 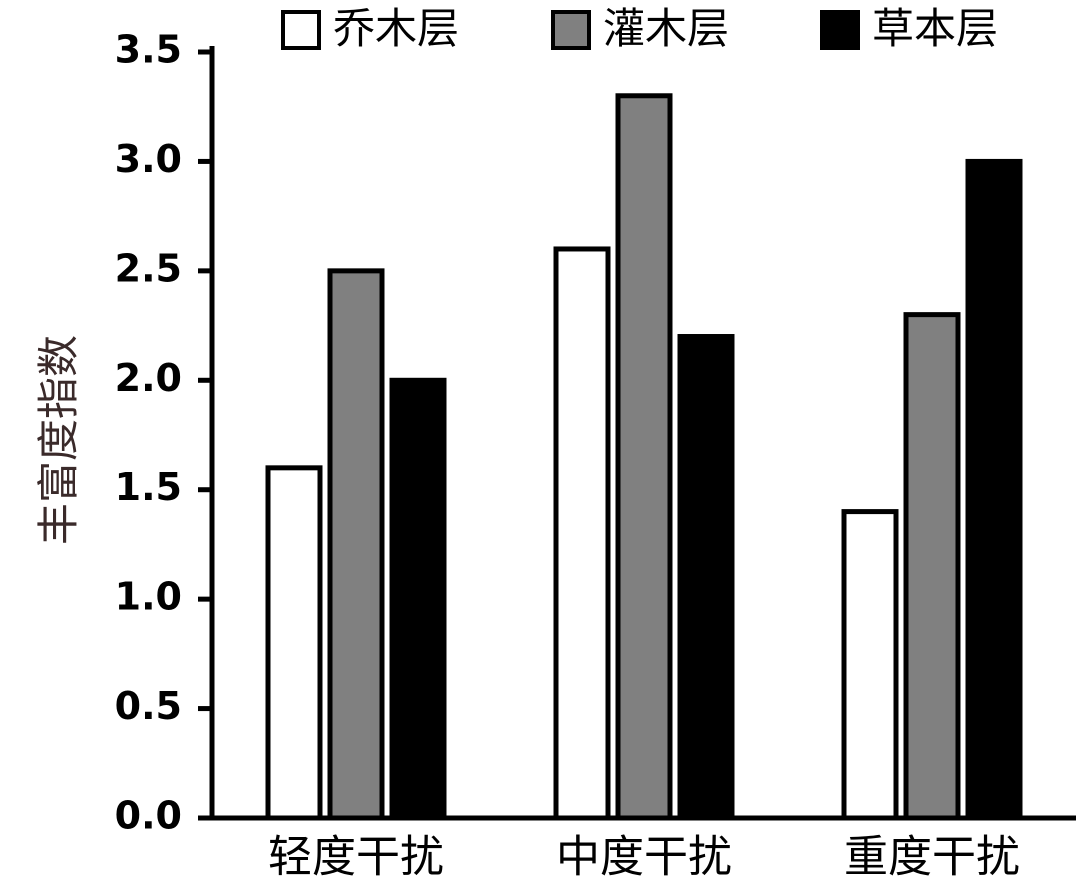 What do you see at coordinates (396, 28) in the screenshot?
I see `legend-label: 乔木层` at bounding box center [396, 28].